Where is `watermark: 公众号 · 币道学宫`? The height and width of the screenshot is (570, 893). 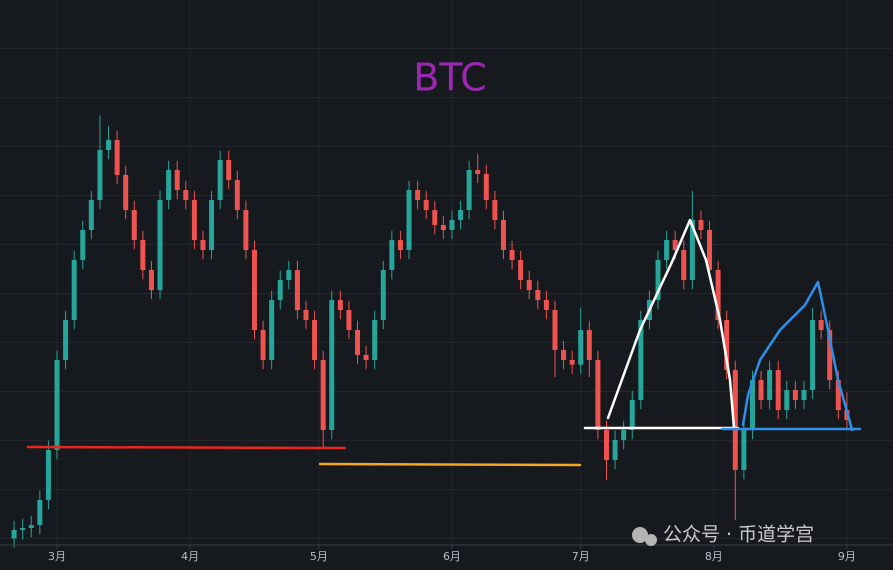
watermark: 公众号 · 币道学宫 is located at coordinates (723, 535).